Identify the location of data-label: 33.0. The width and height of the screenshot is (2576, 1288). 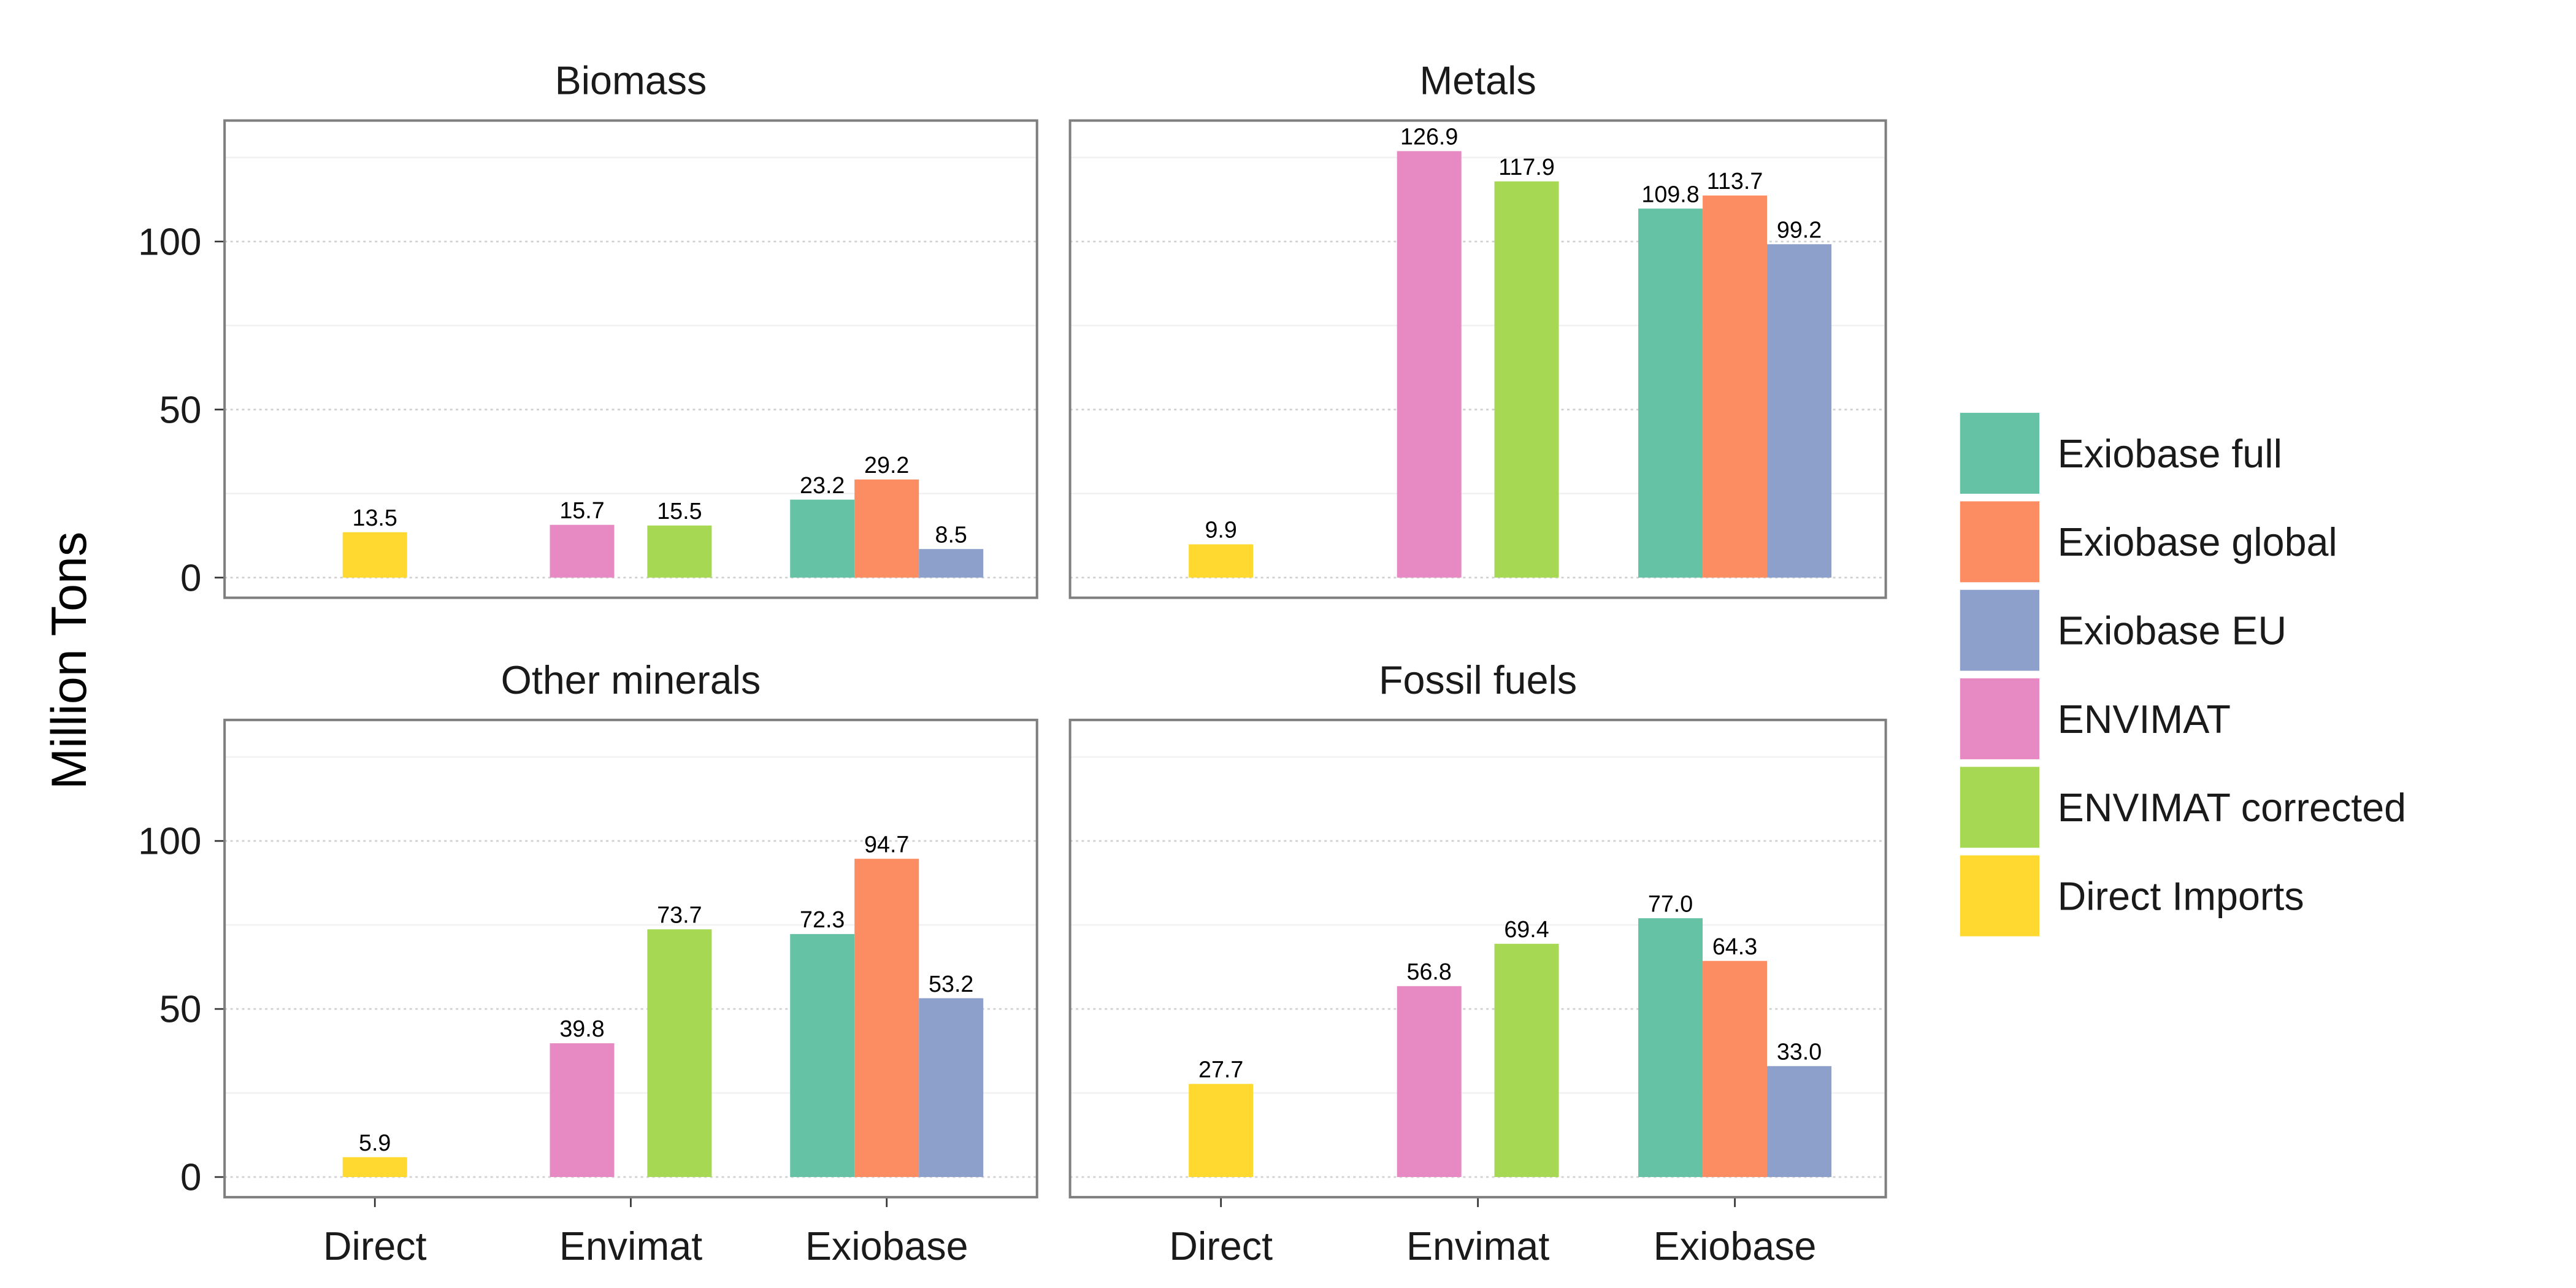
(1799, 1051).